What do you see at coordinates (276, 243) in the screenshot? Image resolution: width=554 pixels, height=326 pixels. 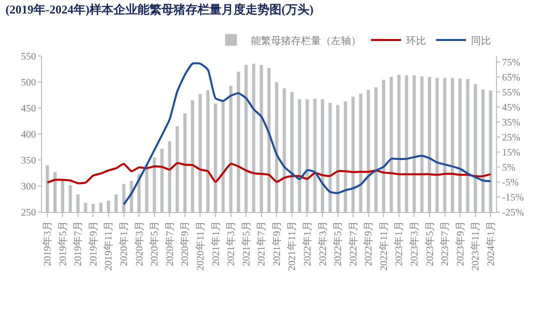 I see `x-tick-label: 2021年9月` at bounding box center [276, 243].